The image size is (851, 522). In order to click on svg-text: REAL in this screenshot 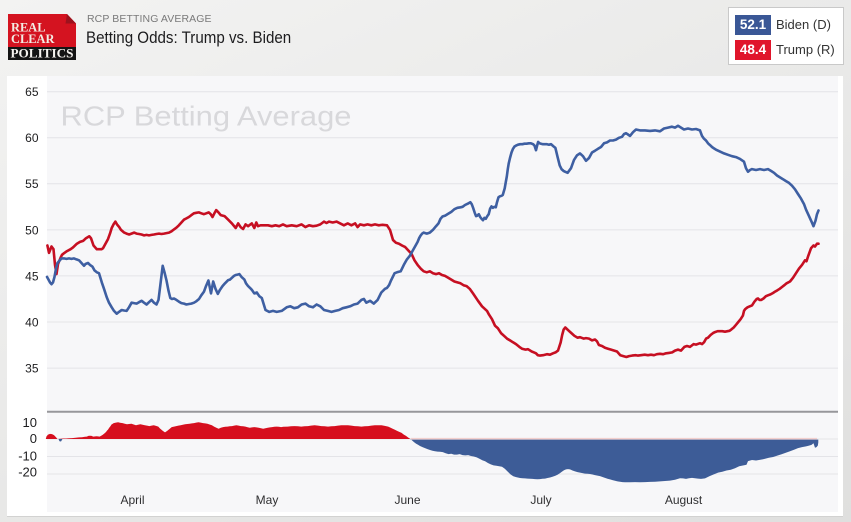, I will do `click(28, 27)`.